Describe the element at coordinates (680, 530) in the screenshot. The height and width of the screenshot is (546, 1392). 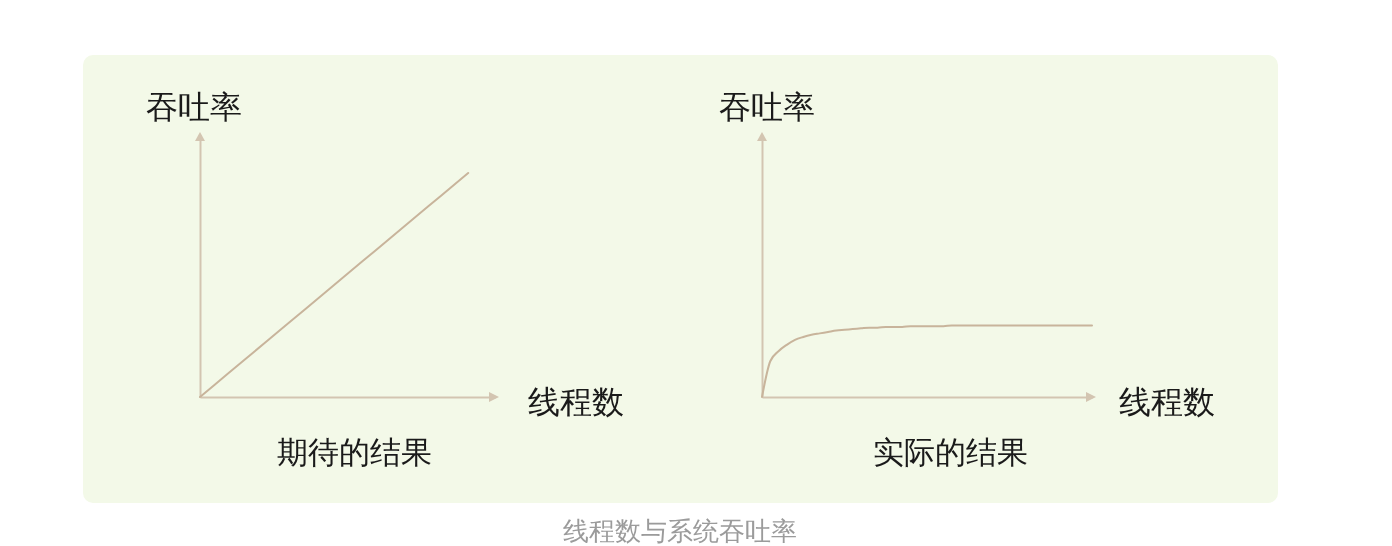
I see `text: 线程数与系统吞吐率` at that location.